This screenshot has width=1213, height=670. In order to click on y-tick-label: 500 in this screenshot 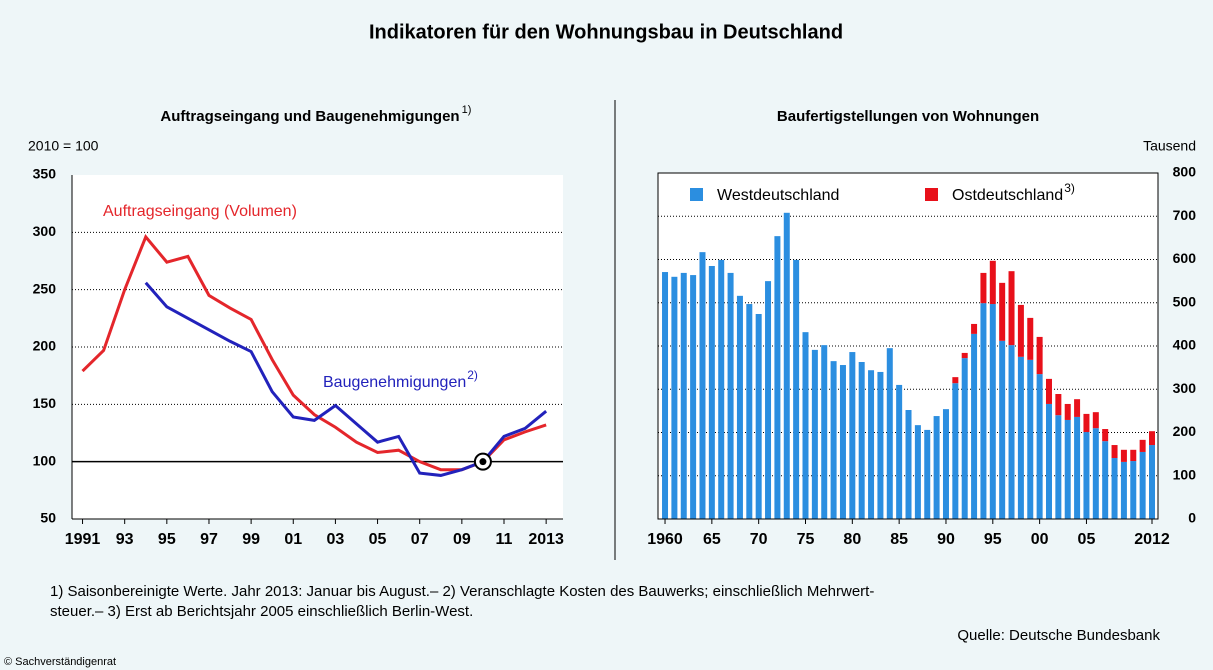, I will do `click(1185, 301)`.